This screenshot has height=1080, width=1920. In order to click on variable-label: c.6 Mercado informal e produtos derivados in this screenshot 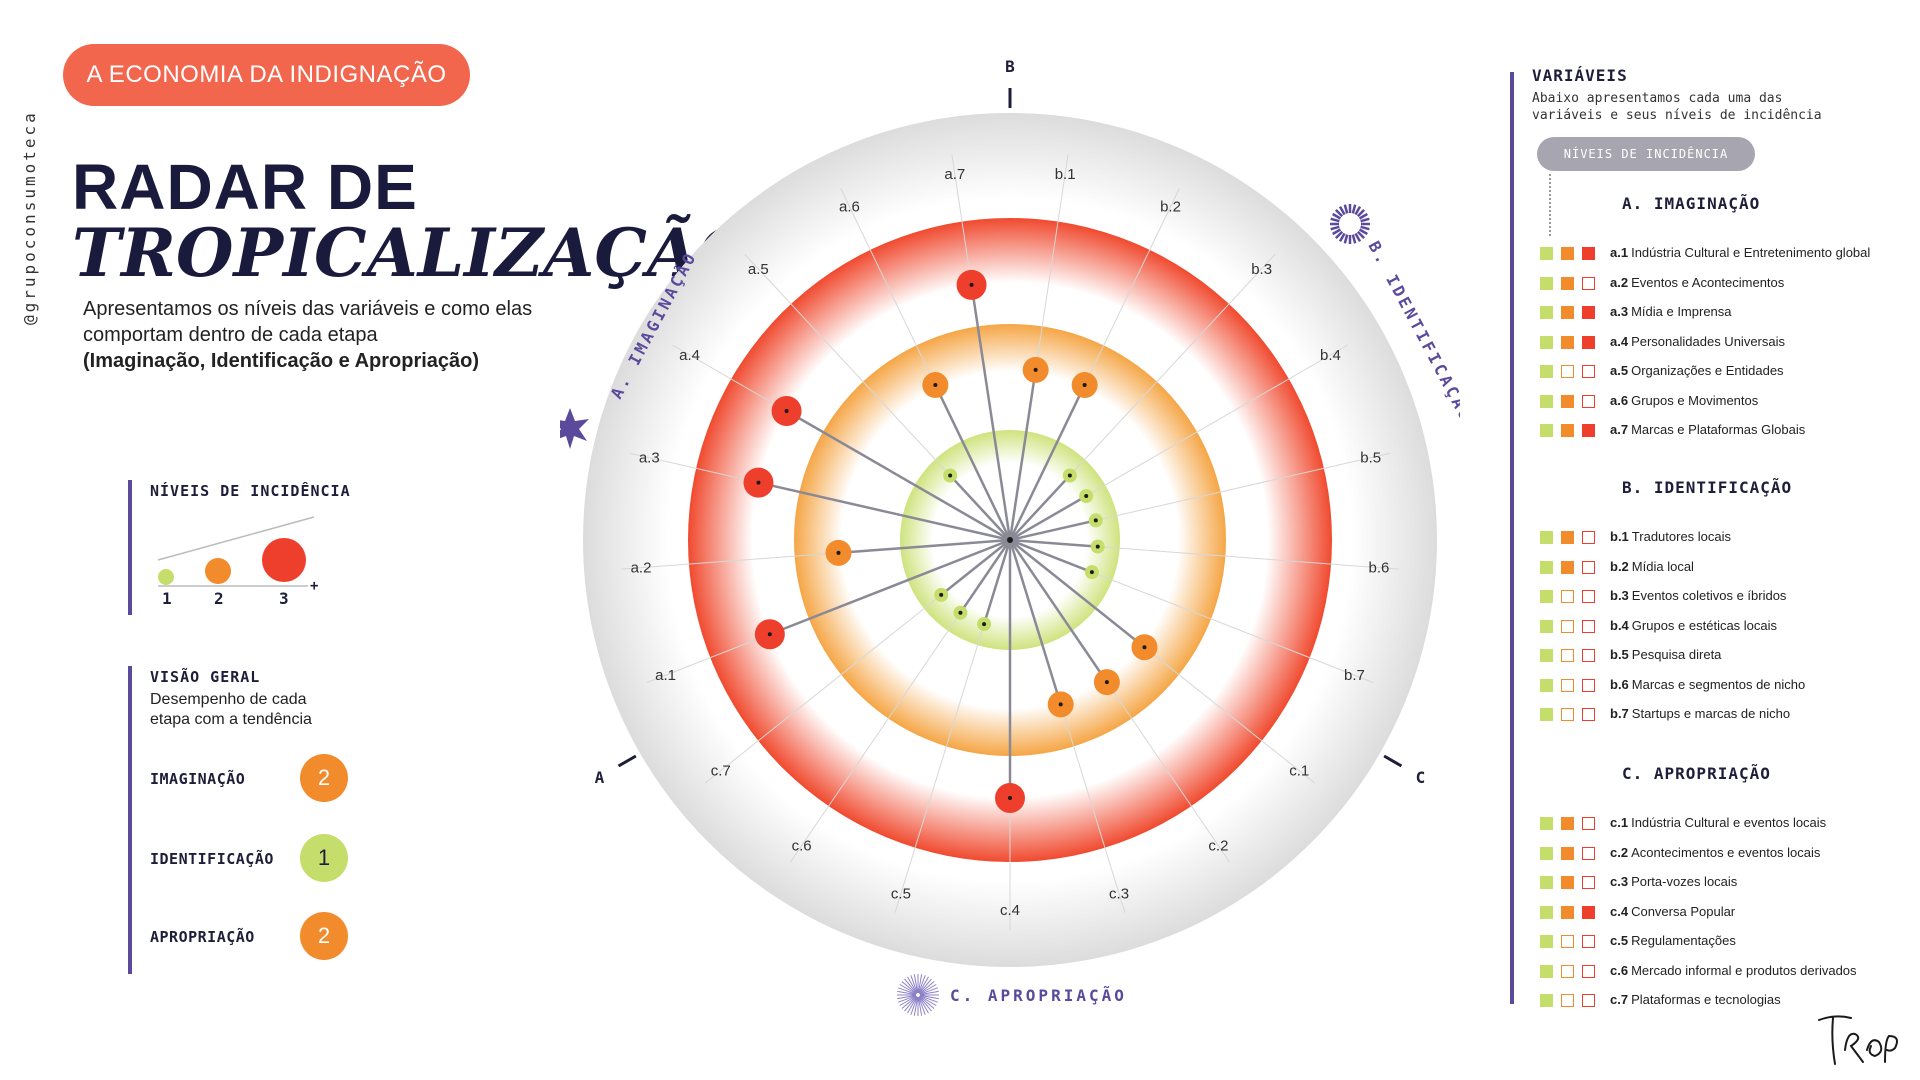, I will do `click(1733, 970)`.